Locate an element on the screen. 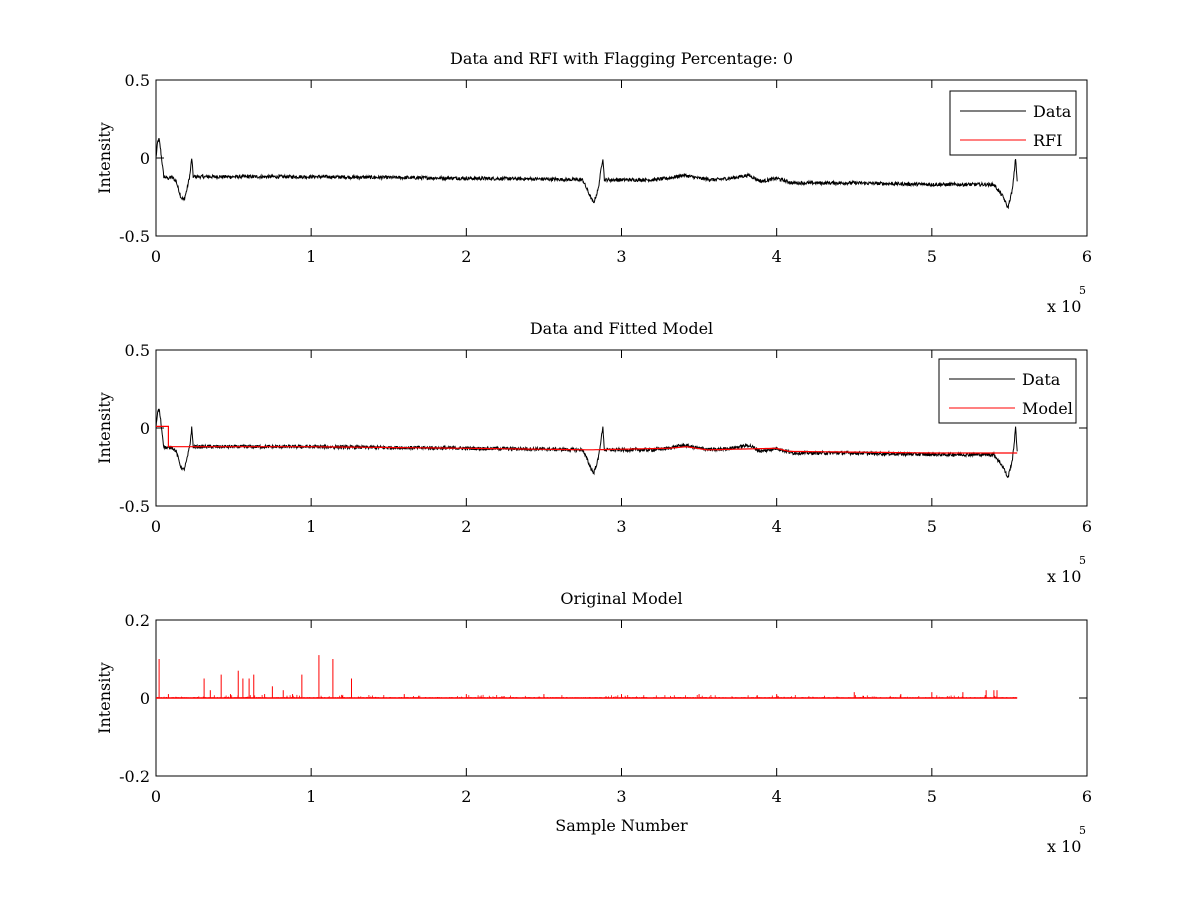 This screenshot has width=1200, height=900. series-line-model is located at coordinates (587, 439).